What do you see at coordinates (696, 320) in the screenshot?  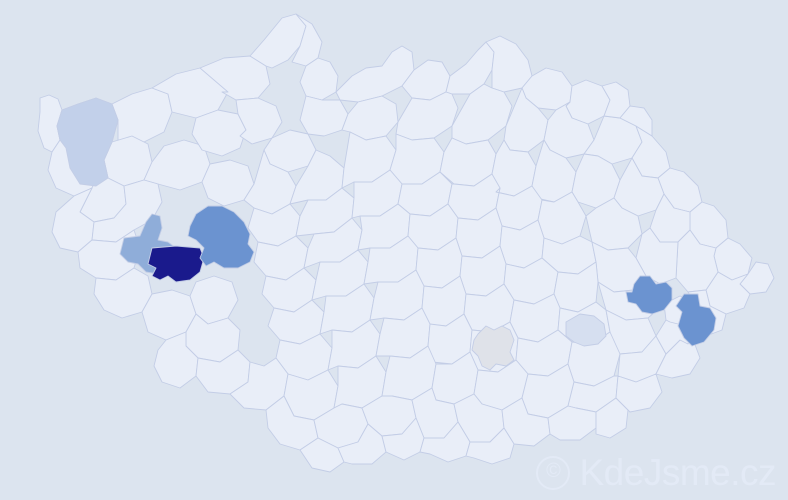 I see `district-highlight-frydek` at bounding box center [696, 320].